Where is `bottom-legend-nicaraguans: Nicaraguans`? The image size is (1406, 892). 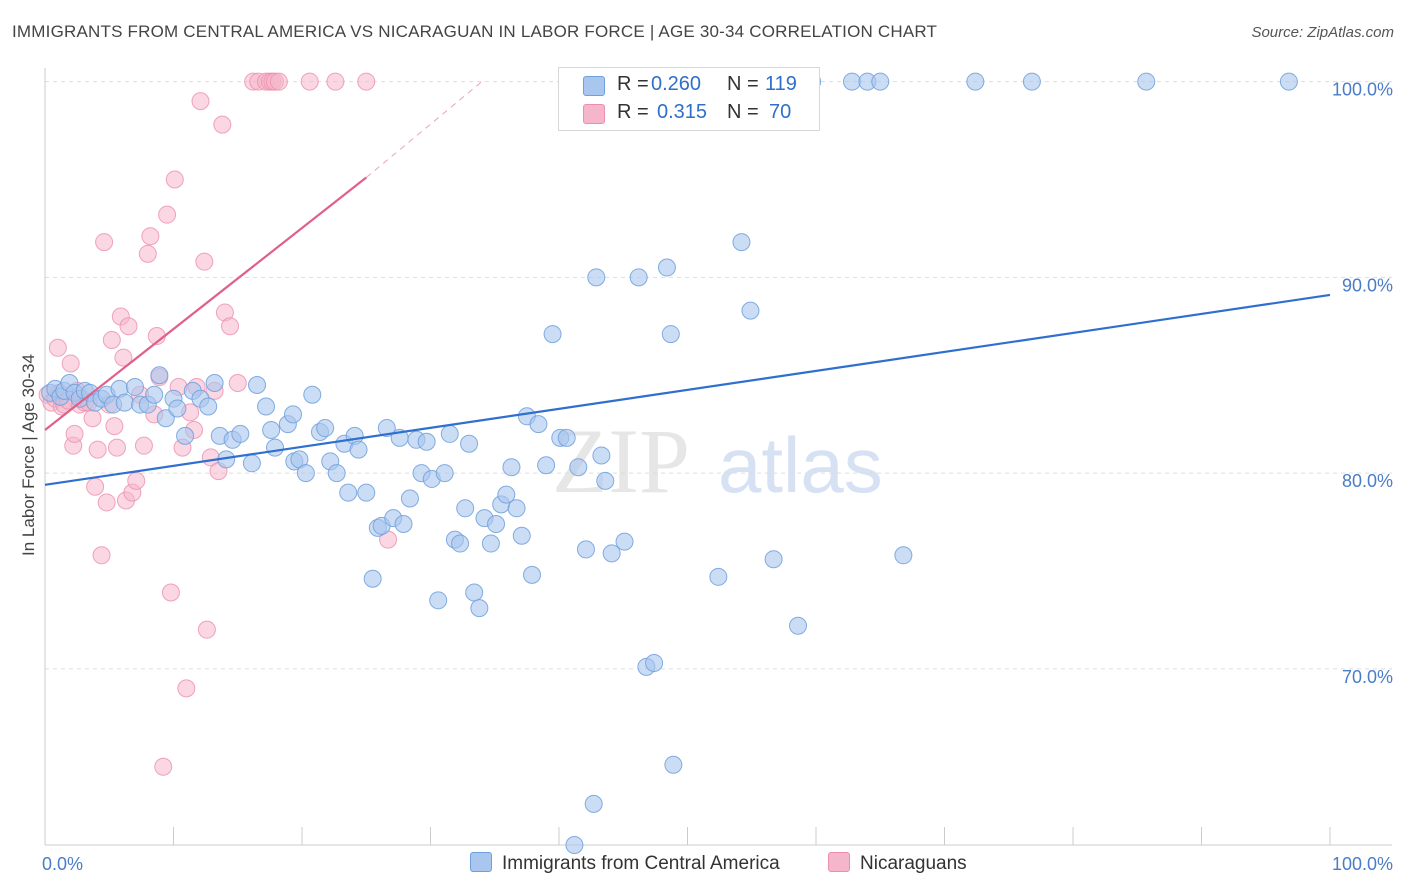 bottom-legend-nicaraguans: Nicaraguans is located at coordinates (897, 863).